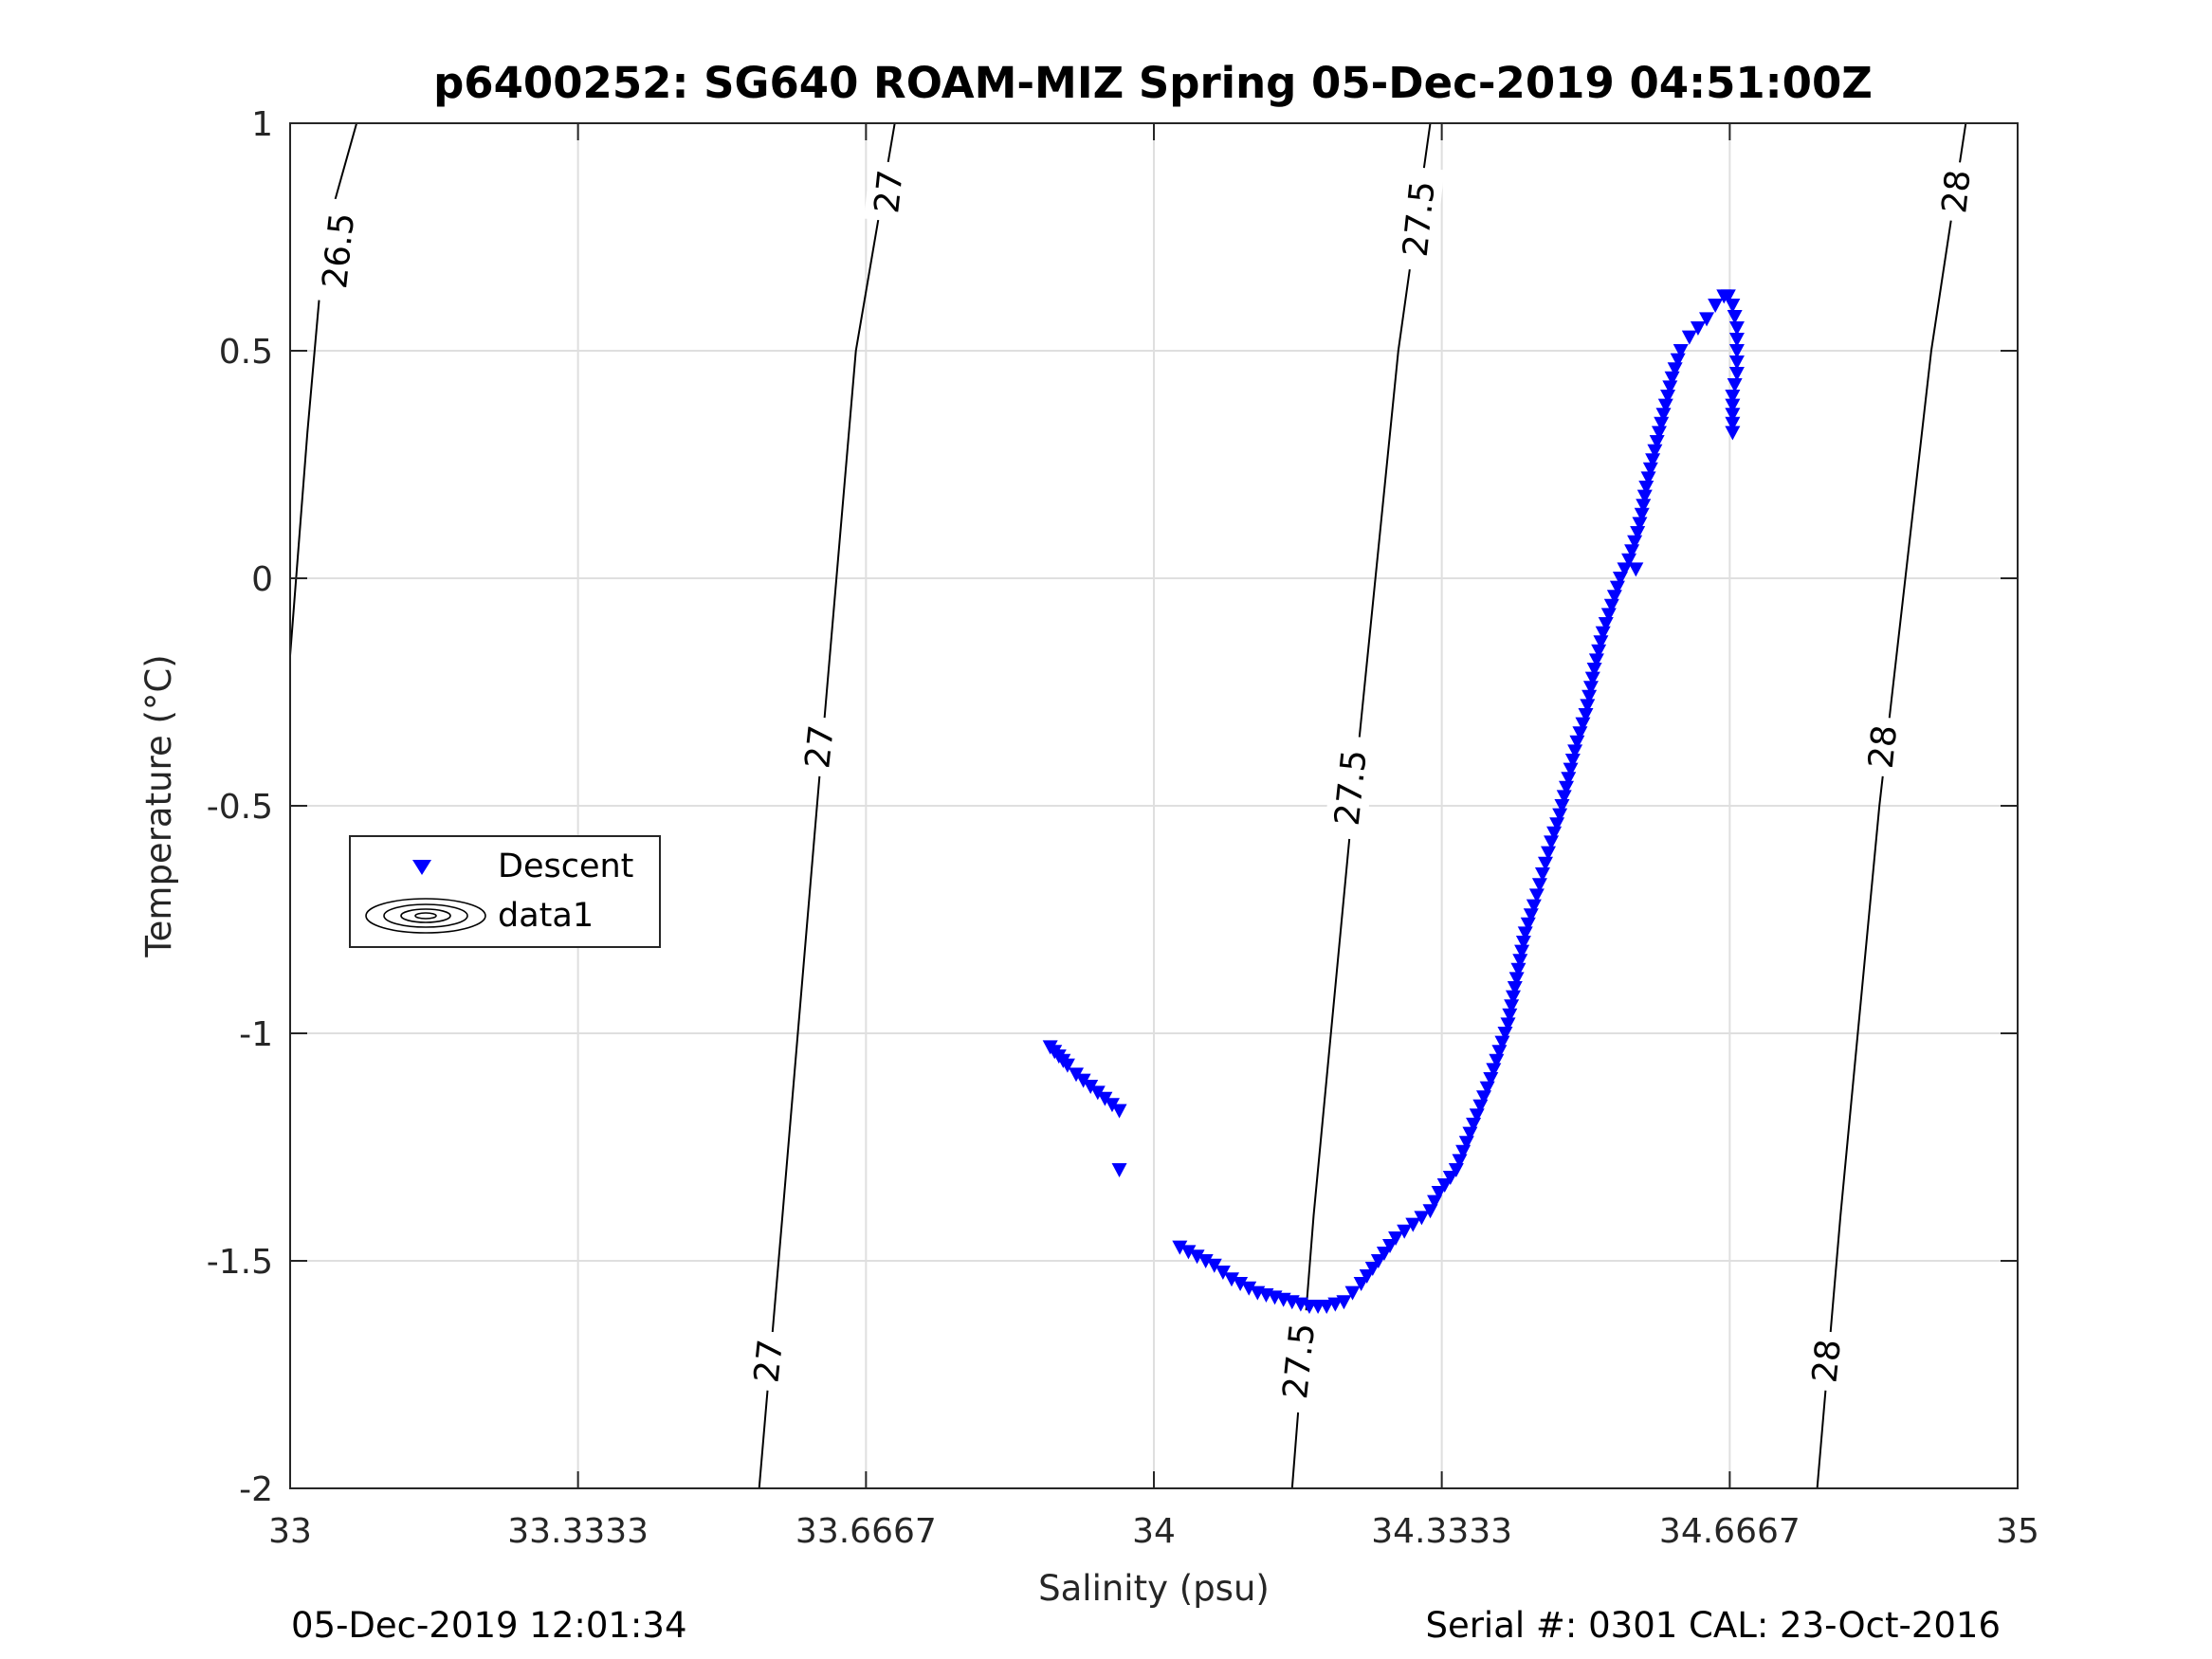 The height and width of the screenshot is (1659, 2212). Describe the element at coordinates (262, 124) in the screenshot. I see `y-tick-label: 1` at that location.